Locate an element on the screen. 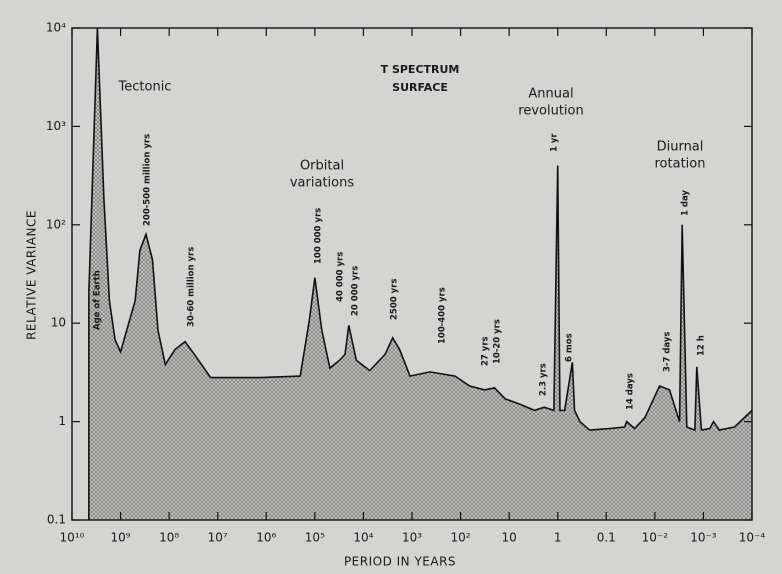  peak-label: 6 mos is located at coordinates (570, 347).